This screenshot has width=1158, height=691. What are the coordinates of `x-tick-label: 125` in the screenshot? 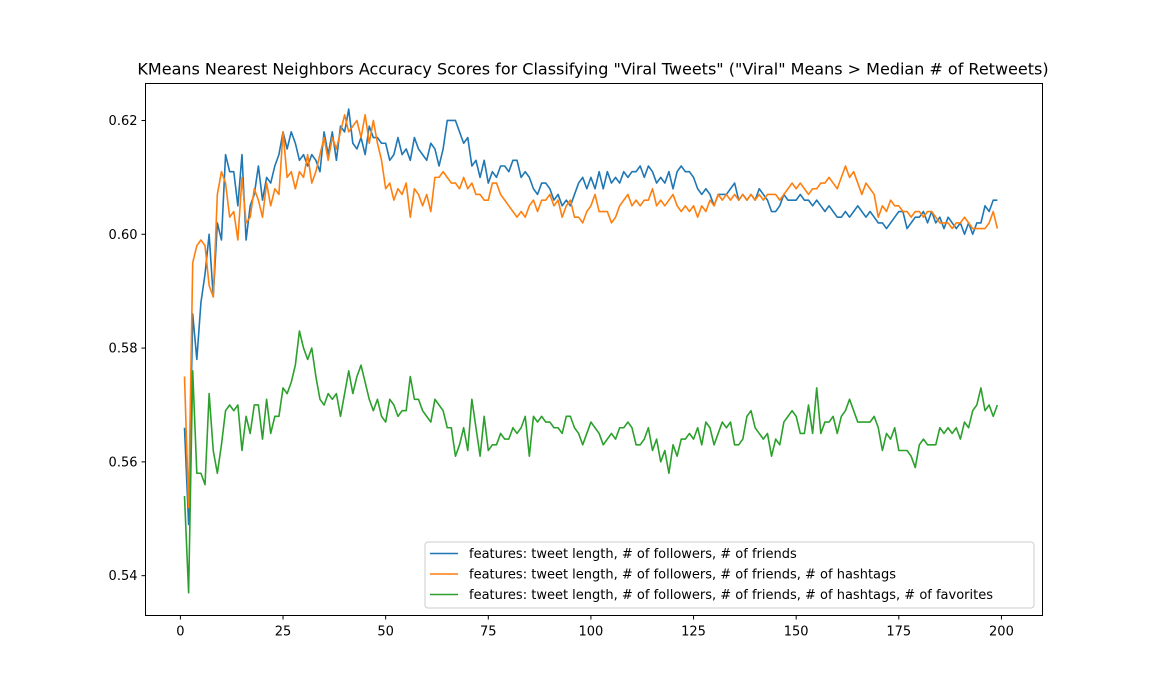 It's located at (693, 632).